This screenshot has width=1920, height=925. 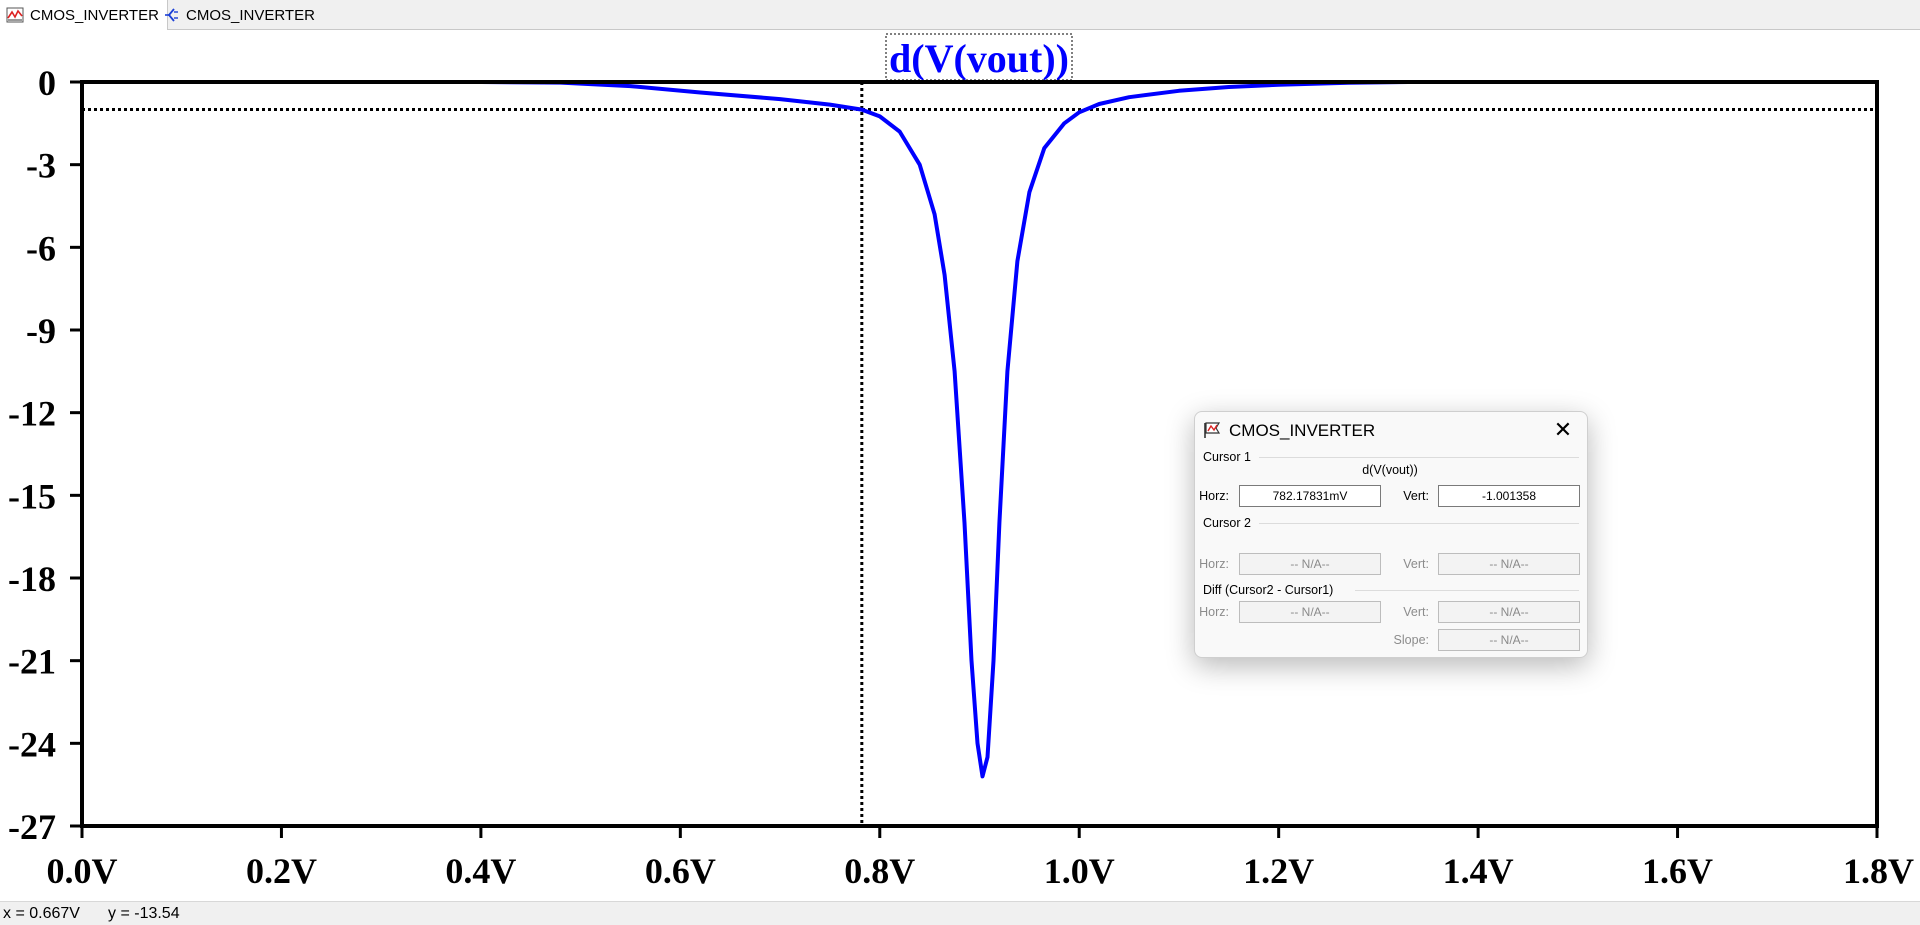 What do you see at coordinates (32, 579) in the screenshot?
I see `y-tick-label: -18` at bounding box center [32, 579].